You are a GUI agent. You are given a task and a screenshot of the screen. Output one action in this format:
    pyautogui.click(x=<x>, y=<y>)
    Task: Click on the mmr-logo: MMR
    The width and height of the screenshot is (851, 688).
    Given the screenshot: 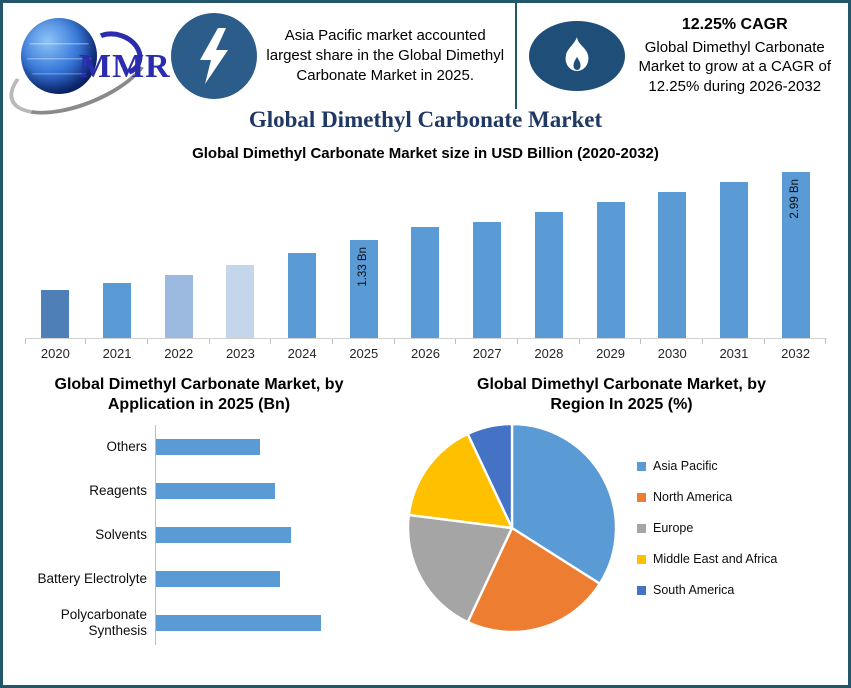 What is the action you would take?
    pyautogui.click(x=87, y=71)
    